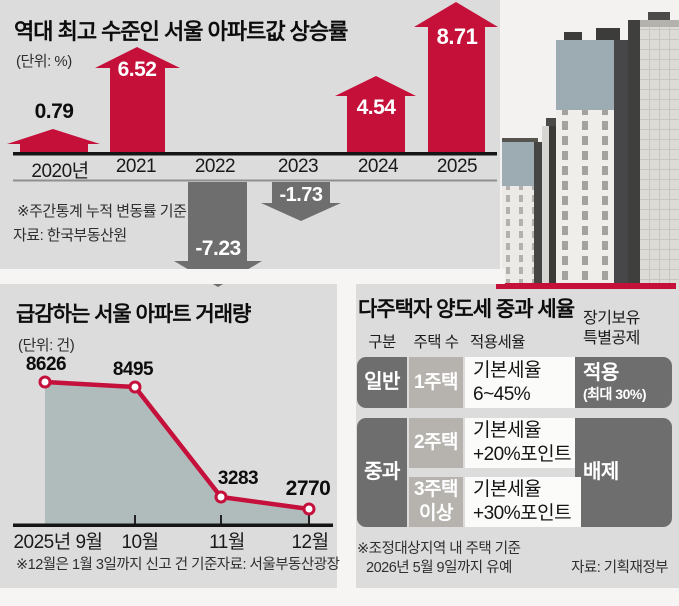 The image size is (679, 606). What do you see at coordinates (102, 211) in the screenshot?
I see `top-chart-footnote: ※주간통계 누적 변동률 기준` at bounding box center [102, 211].